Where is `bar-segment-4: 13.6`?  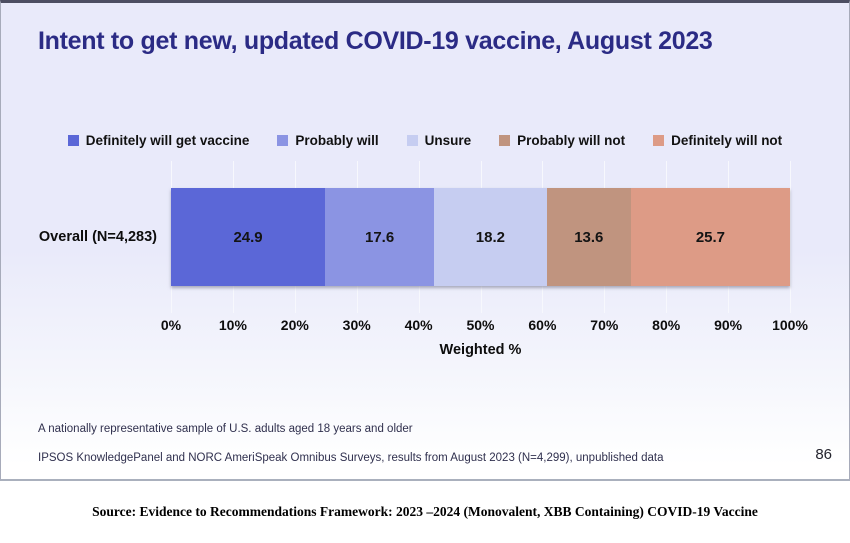
bar-segment-4: 13.6 is located at coordinates (588, 237).